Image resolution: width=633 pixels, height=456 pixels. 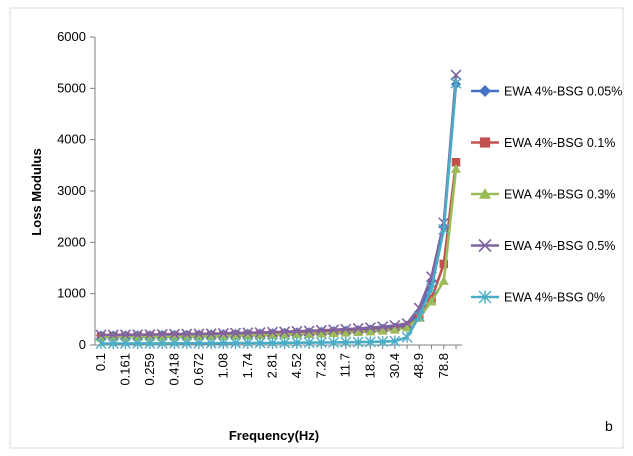 I want to click on y-tick-label: 4000, so click(x=71, y=139).